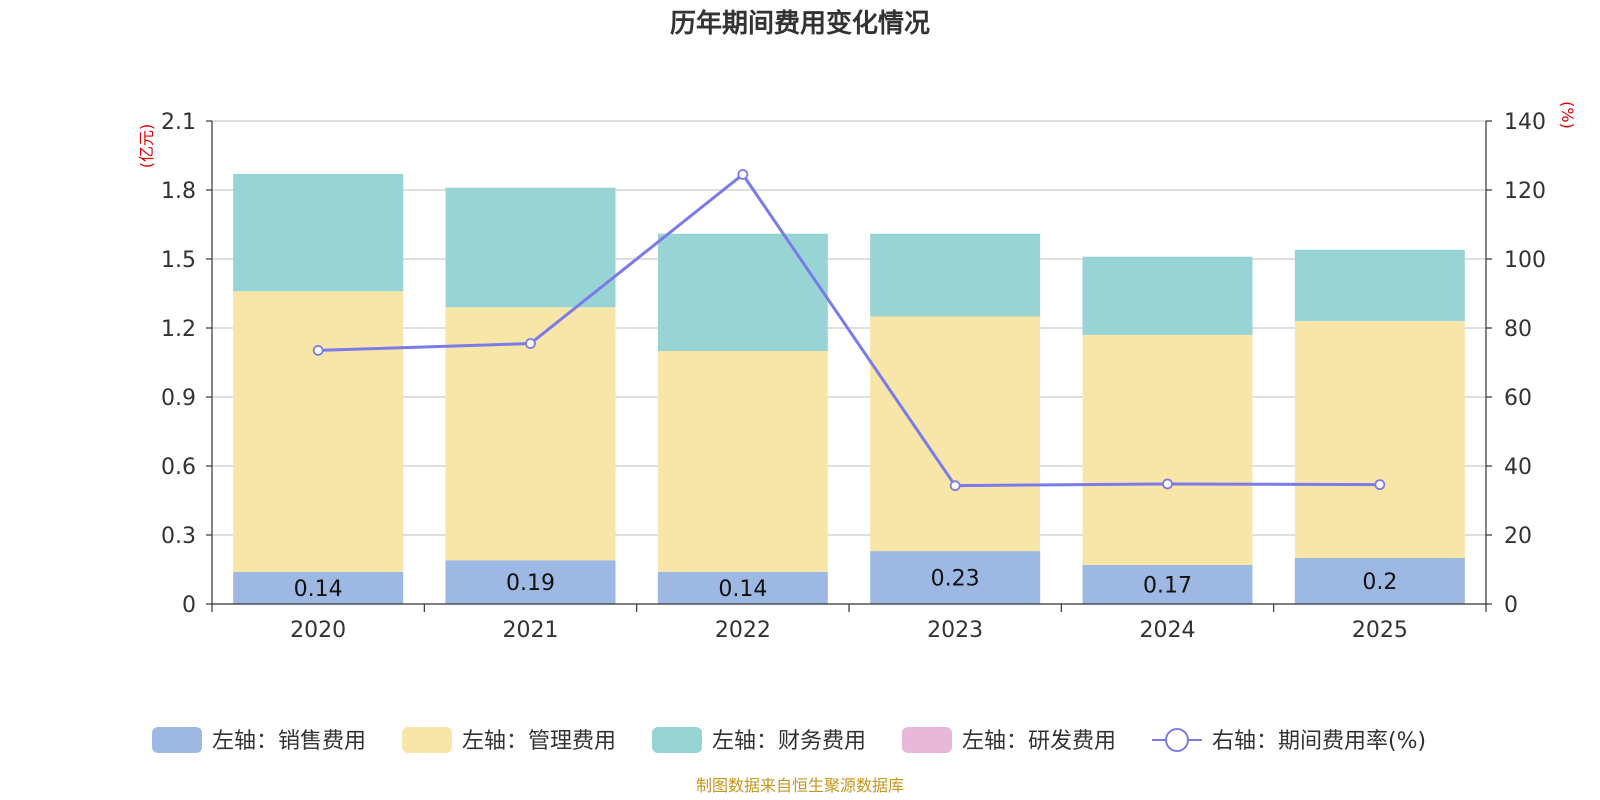  What do you see at coordinates (531, 630) in the screenshot?
I see `x-tick-label: 2021` at bounding box center [531, 630].